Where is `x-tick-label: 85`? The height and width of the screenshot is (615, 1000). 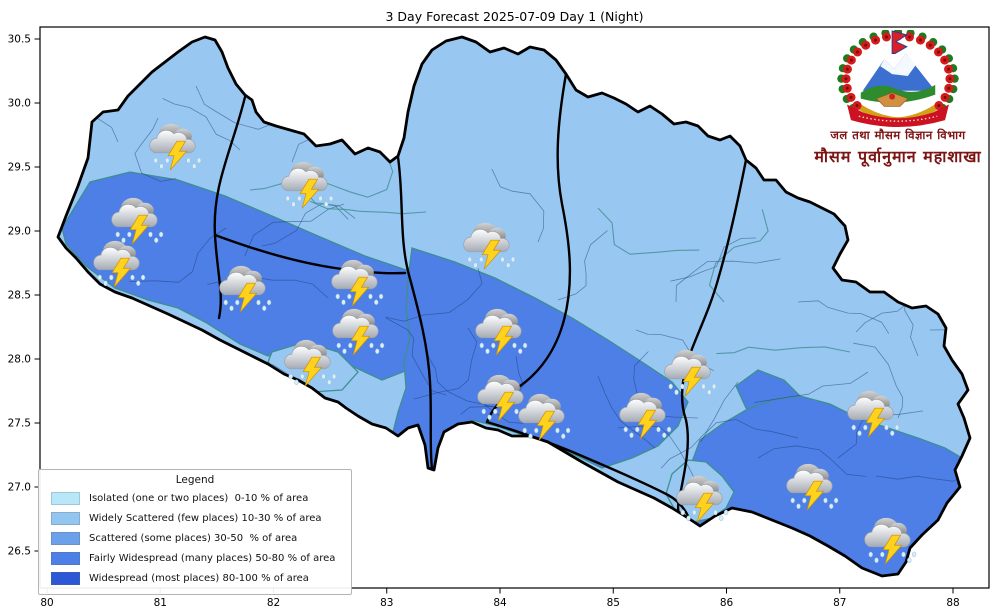
x-tick-label: 85 is located at coordinates (613, 603).